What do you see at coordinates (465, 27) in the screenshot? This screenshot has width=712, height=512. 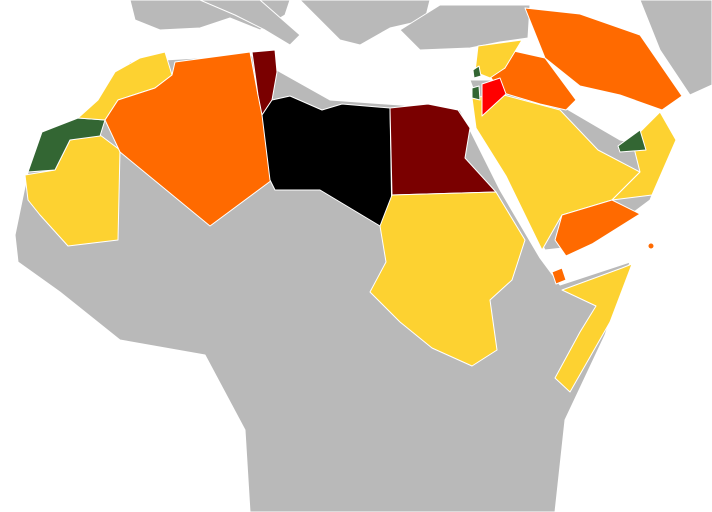 I see `turkey-land` at bounding box center [465, 27].